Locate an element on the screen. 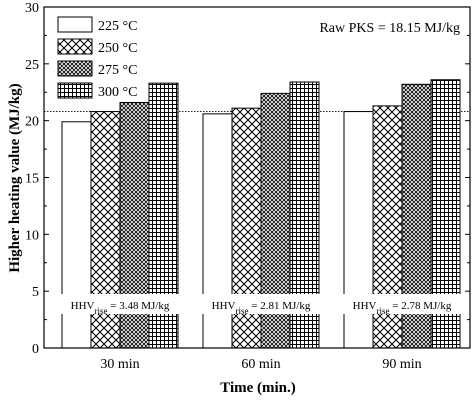 The width and height of the screenshot is (474, 402). y-tick-label: 5 is located at coordinates (35, 292).